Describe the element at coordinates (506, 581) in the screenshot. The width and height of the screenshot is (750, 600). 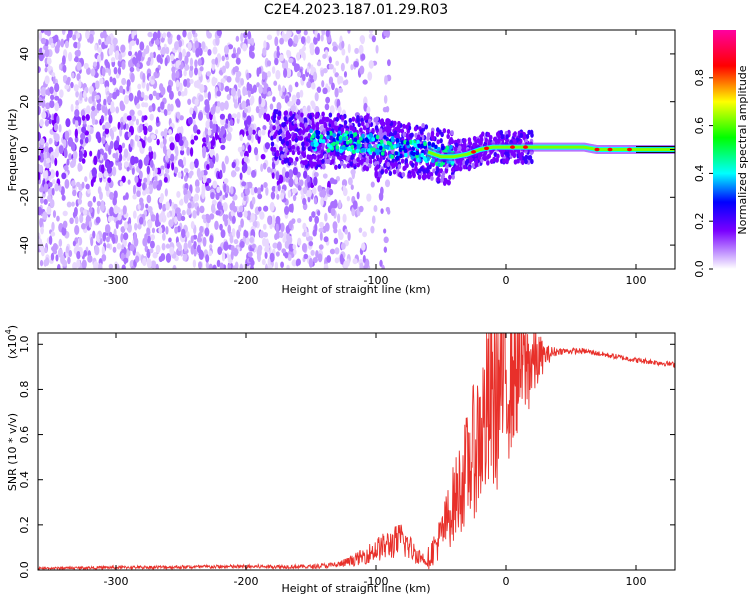
I see `snr-x-tick-label: 0` at that location.